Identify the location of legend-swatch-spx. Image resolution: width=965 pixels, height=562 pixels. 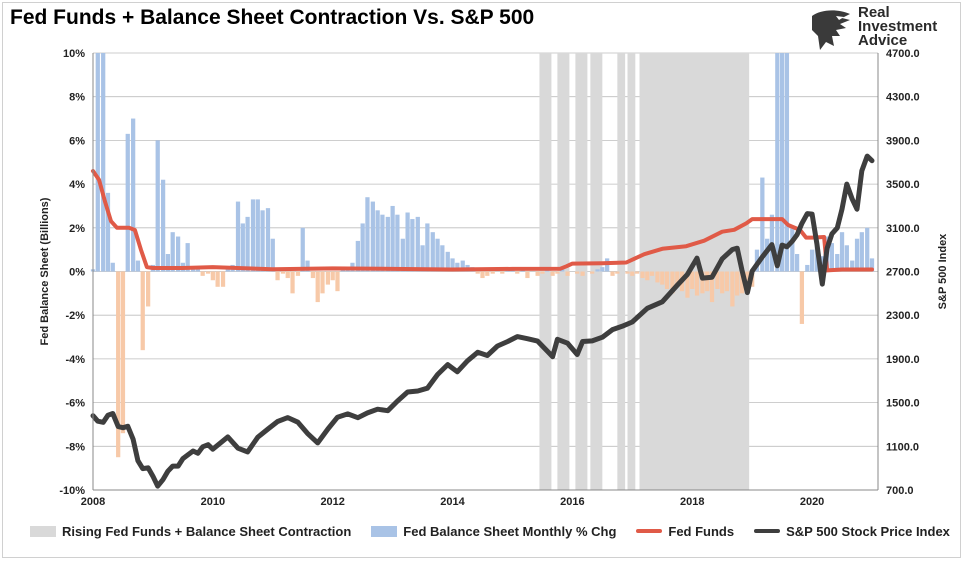
(767, 531).